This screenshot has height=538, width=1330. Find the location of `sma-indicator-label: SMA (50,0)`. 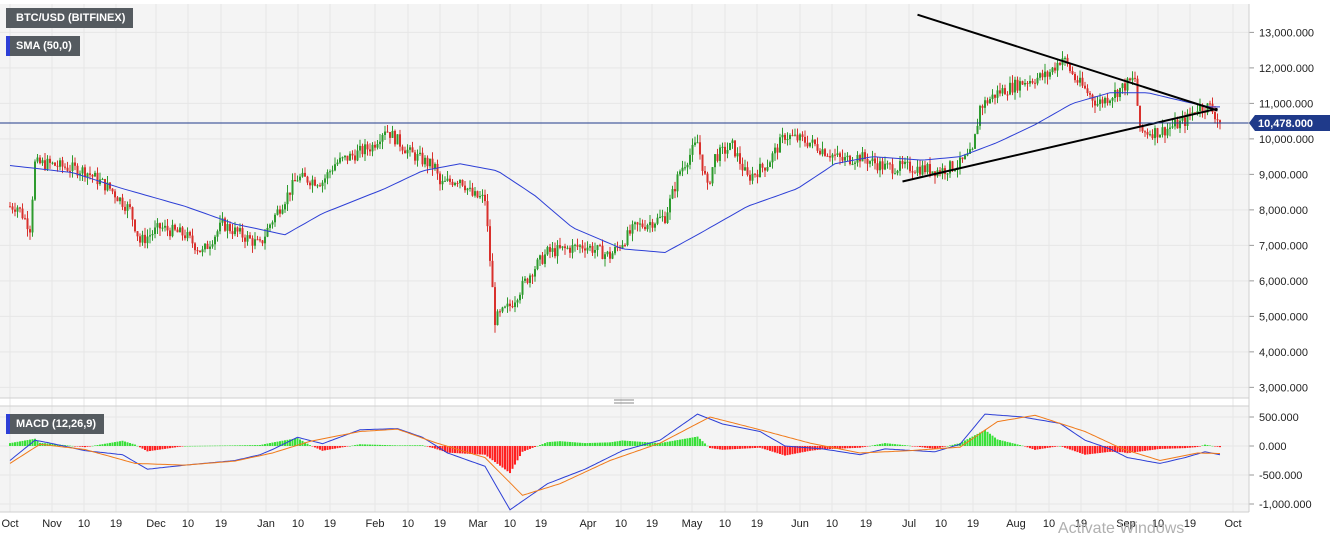

sma-indicator-label: SMA (50,0) is located at coordinates (43, 46).